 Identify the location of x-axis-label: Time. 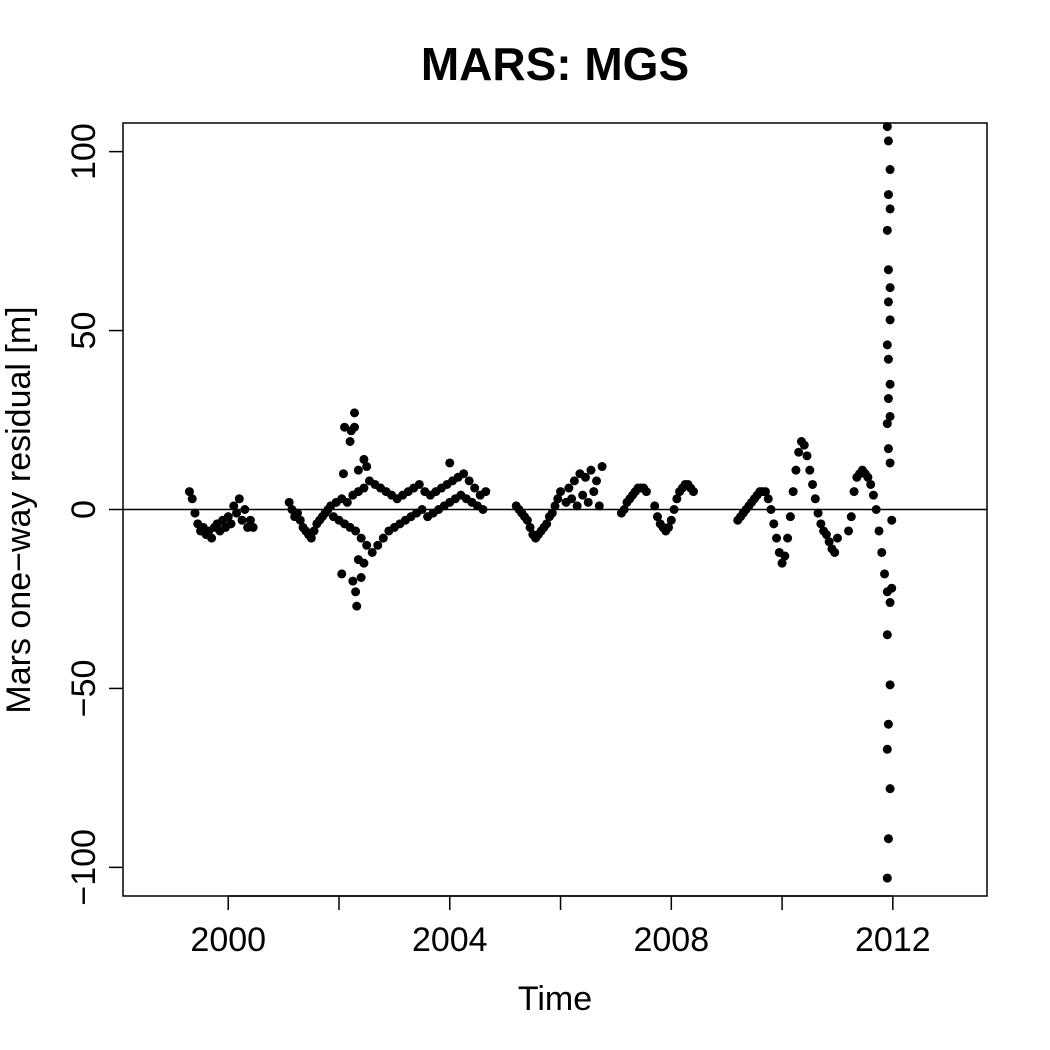
(555, 999).